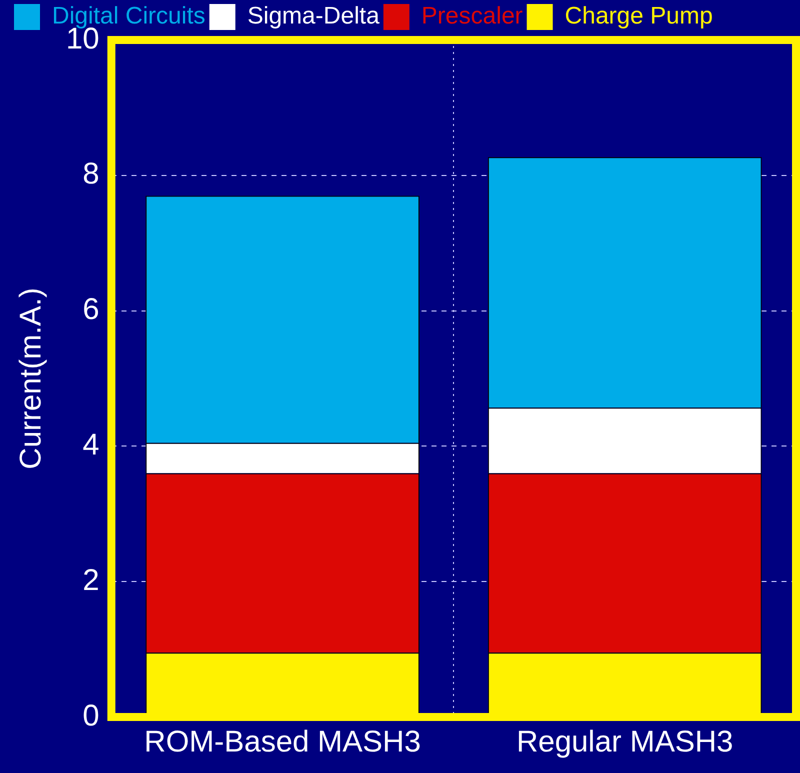 The height and width of the screenshot is (773, 800). I want to click on y-tick-label: 0, so click(91, 715).